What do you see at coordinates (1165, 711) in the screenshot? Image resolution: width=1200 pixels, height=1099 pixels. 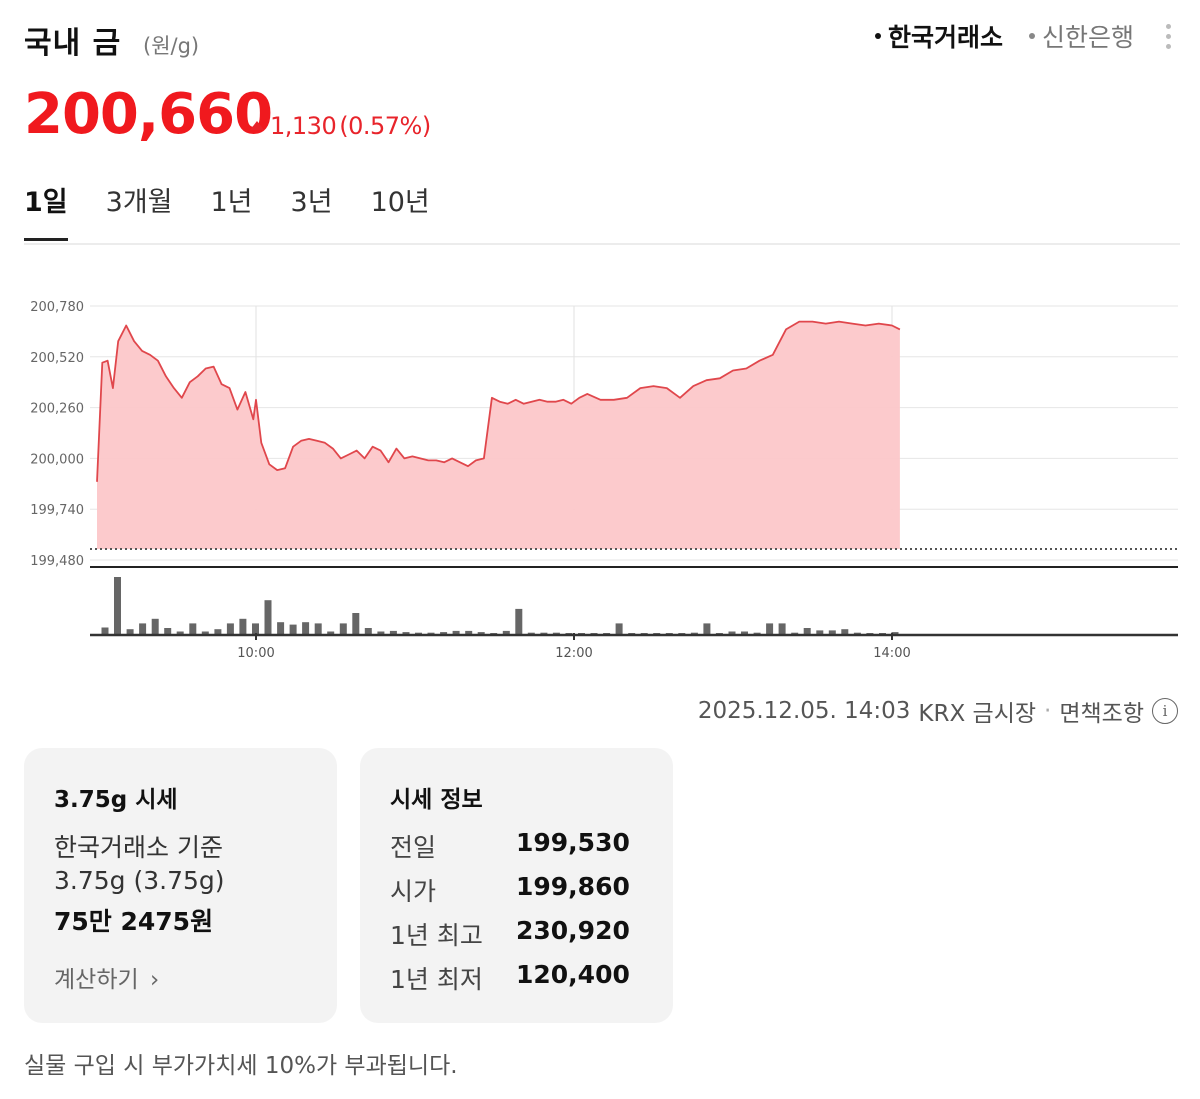 I see `info-icon: i` at bounding box center [1165, 711].